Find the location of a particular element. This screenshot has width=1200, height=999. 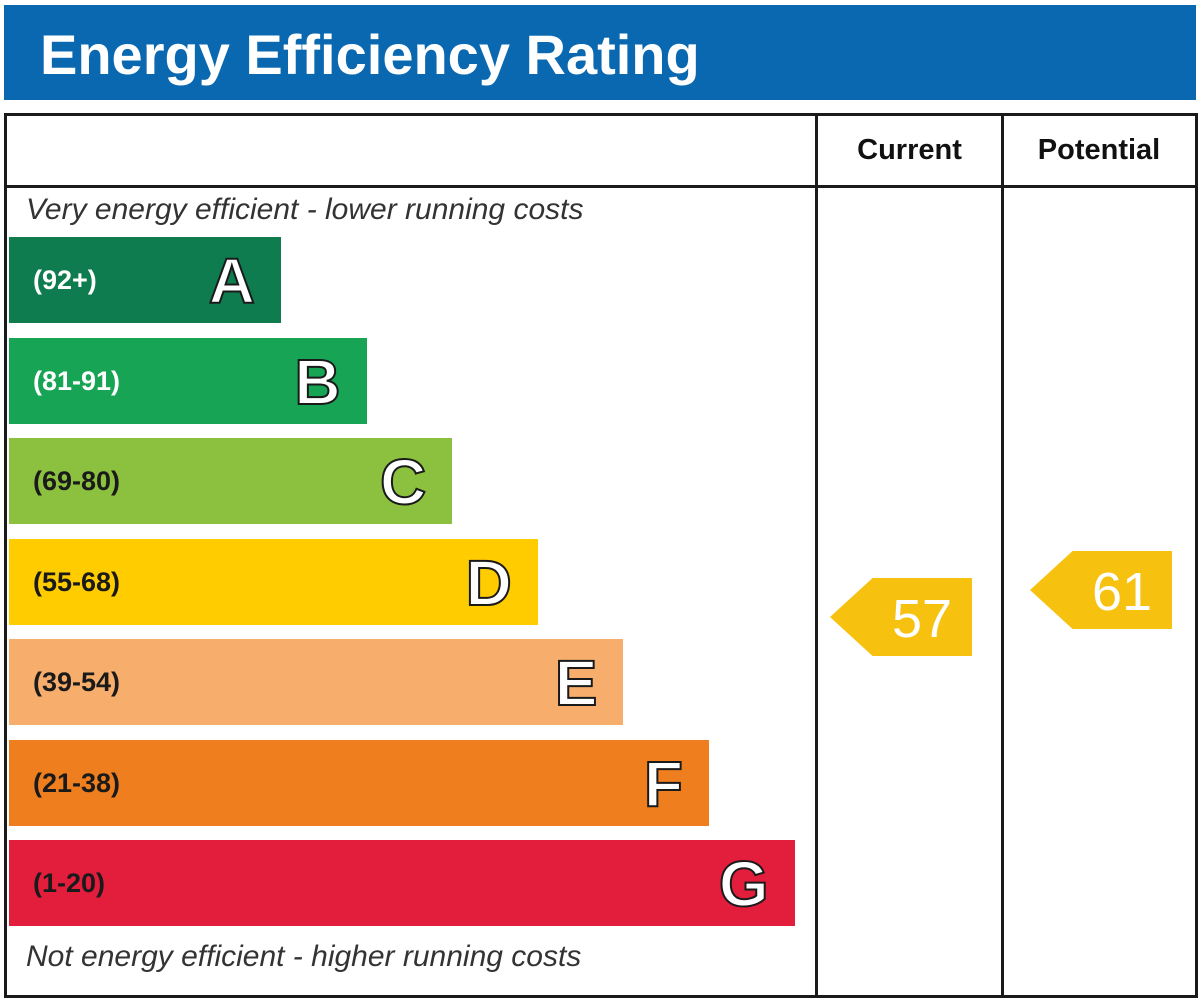

band-d-letter: D is located at coordinates (489, 583).